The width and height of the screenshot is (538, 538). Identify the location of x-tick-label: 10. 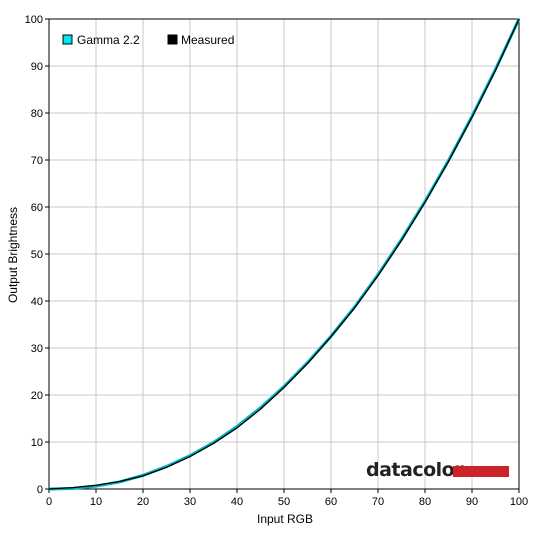
(96, 502).